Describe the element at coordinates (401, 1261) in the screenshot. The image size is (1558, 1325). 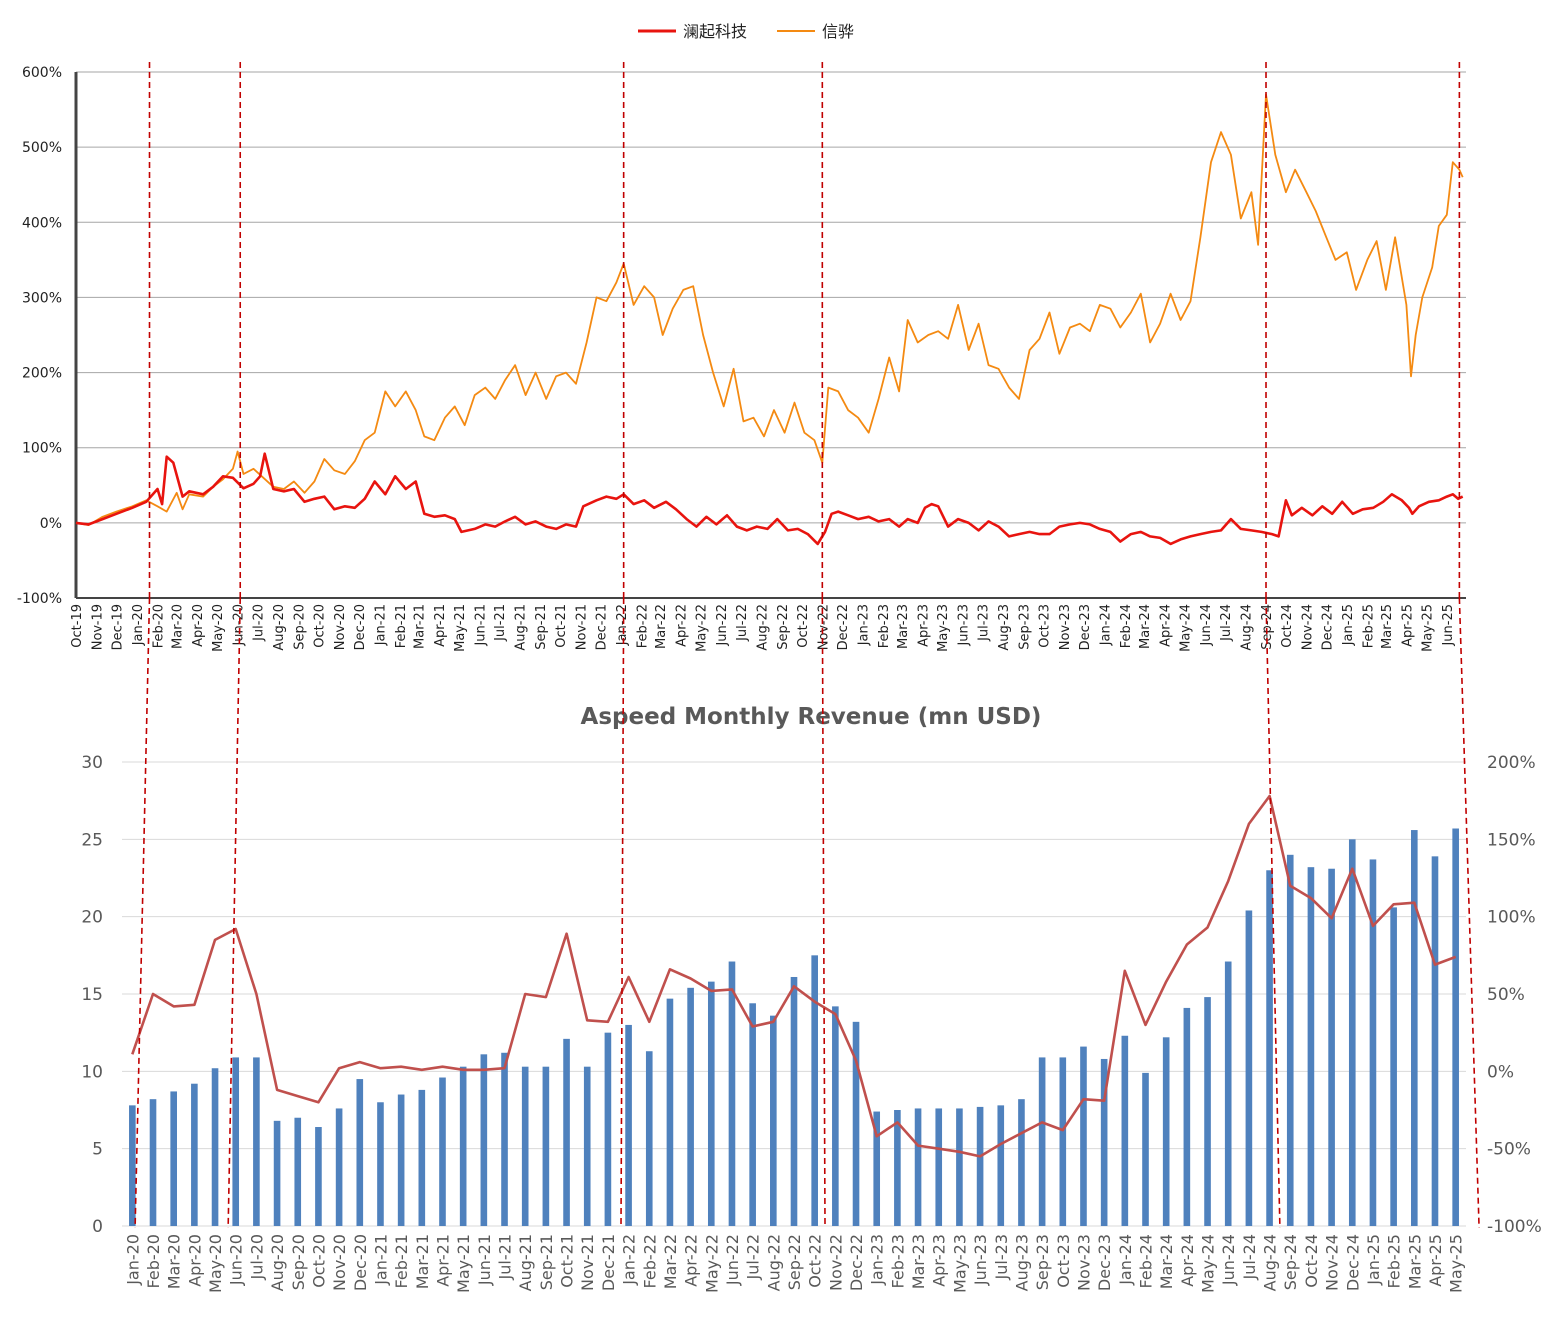
I see `category-label: Feb-21` at that location.